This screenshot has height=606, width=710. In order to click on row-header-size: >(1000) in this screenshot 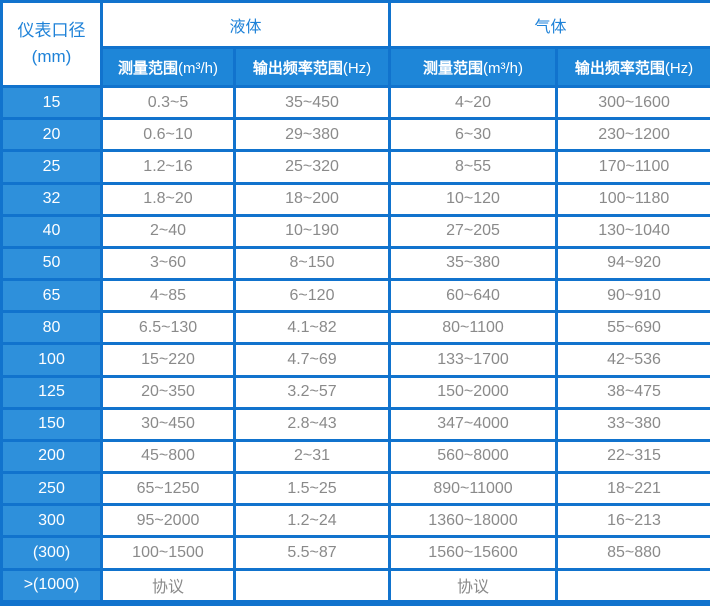, I will do `click(51, 586)`.